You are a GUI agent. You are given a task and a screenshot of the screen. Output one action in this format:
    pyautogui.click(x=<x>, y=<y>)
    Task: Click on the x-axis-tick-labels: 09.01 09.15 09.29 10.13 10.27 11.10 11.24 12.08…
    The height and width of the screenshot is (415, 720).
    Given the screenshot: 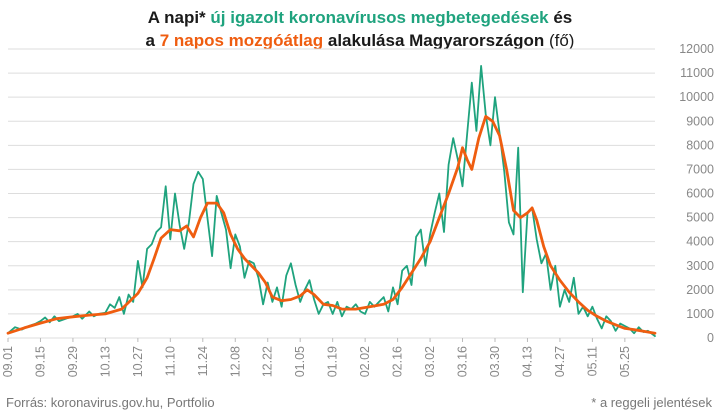 What is the action you would take?
    pyautogui.click(x=316, y=357)
    